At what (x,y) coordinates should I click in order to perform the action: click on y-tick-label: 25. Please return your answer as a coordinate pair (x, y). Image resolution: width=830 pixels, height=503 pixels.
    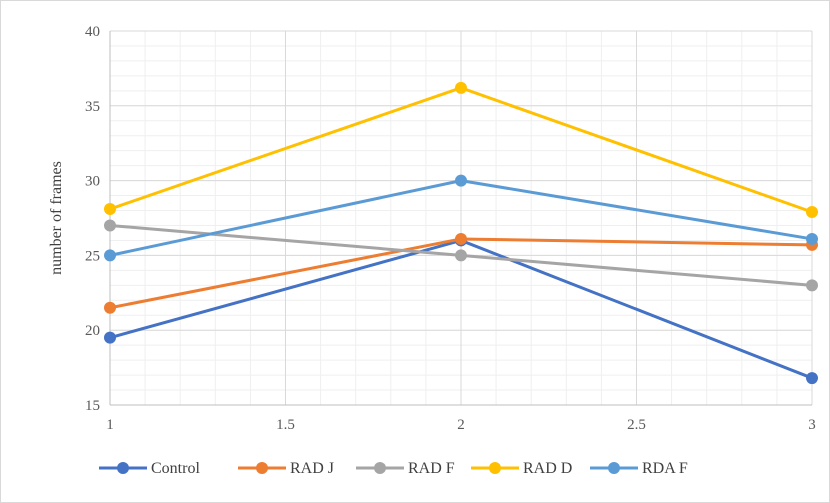
    Looking at the image, I should click on (92, 256).